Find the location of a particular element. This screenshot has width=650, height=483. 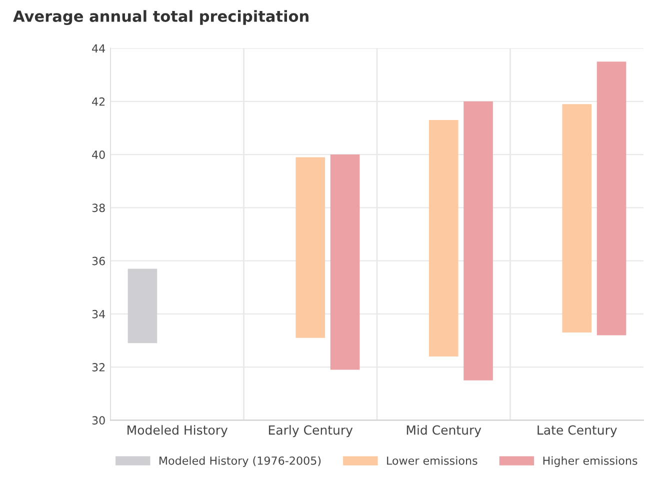

y-tick-label: 42 is located at coordinates (98, 101).